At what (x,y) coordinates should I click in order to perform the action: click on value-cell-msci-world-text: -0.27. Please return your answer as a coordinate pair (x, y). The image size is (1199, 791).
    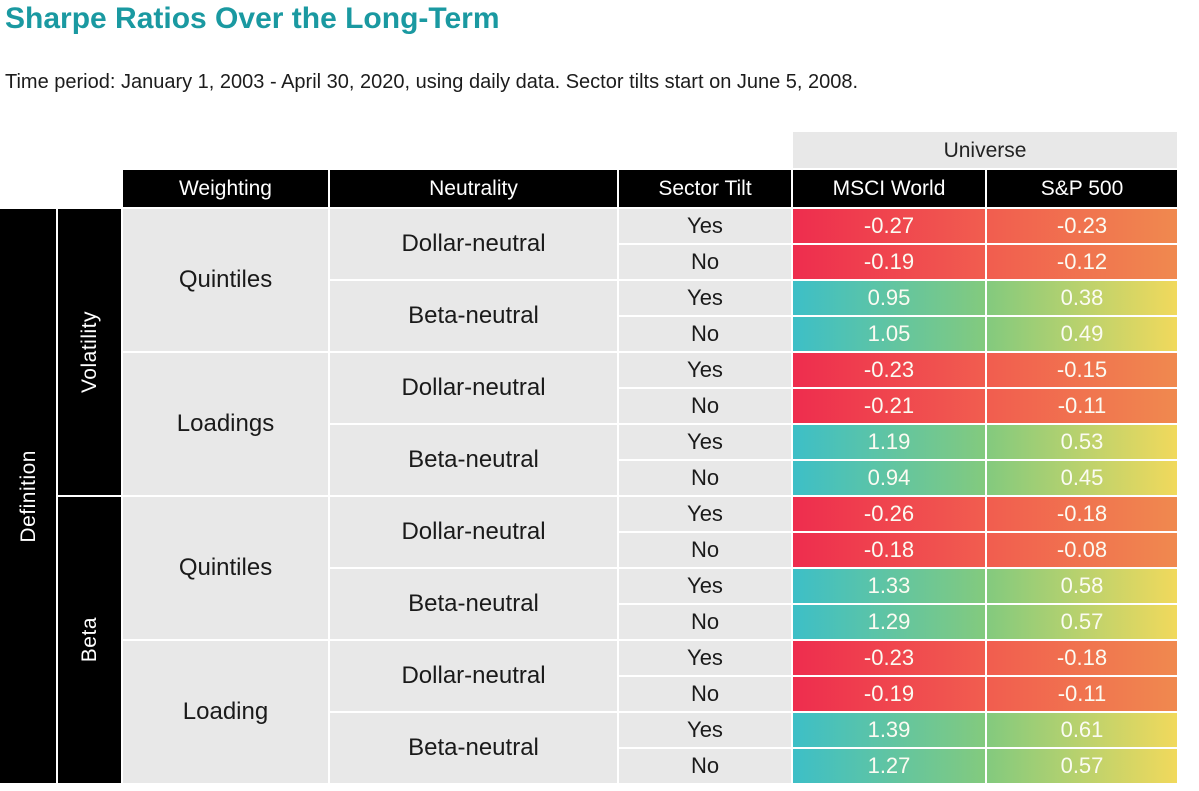
    Looking at the image, I should click on (889, 225).